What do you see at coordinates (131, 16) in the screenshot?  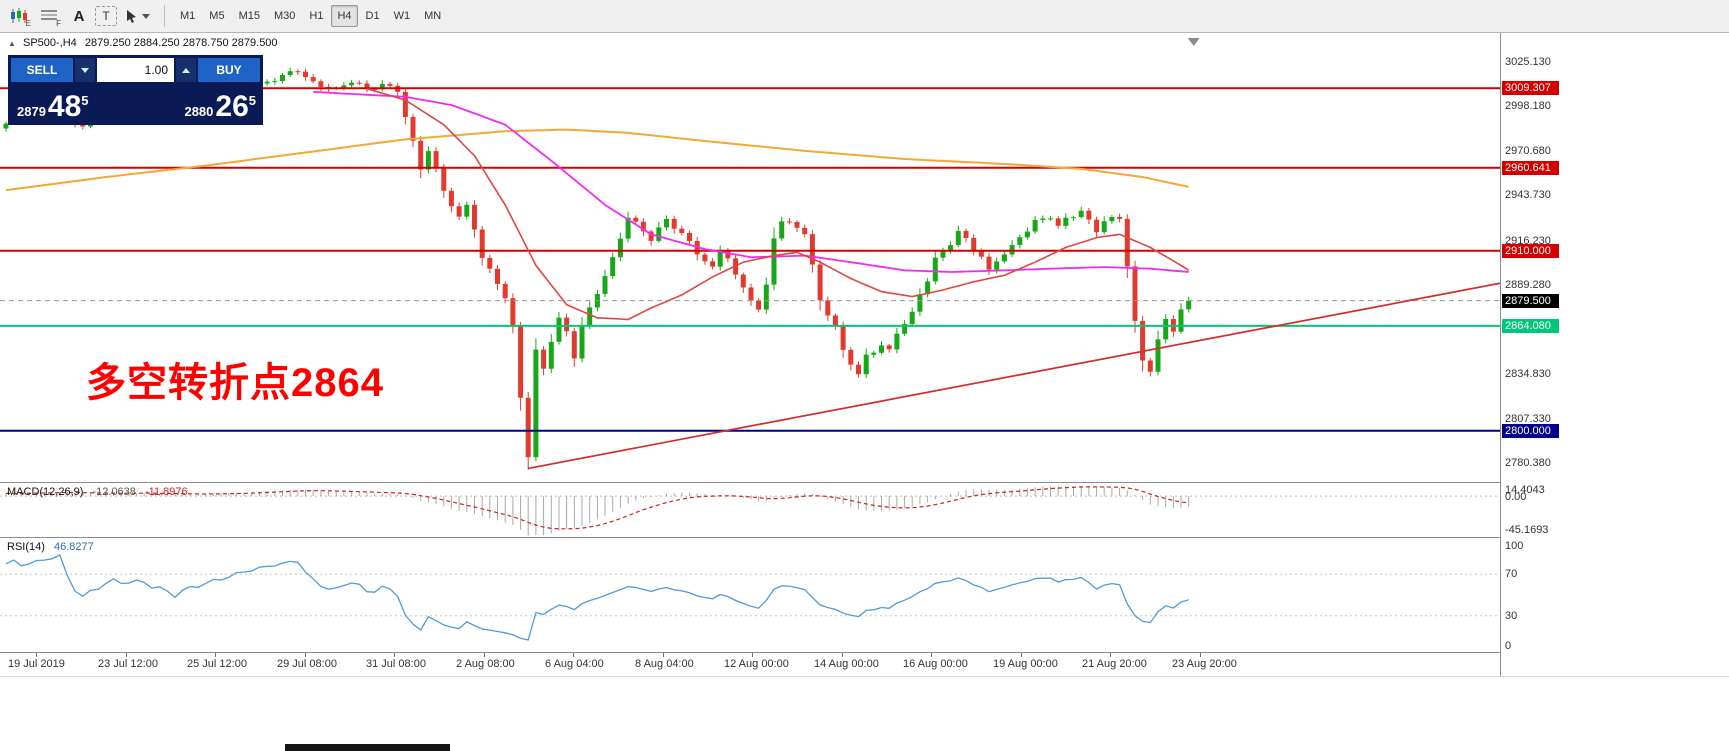 I see `cursor-arrow-glyph` at bounding box center [131, 16].